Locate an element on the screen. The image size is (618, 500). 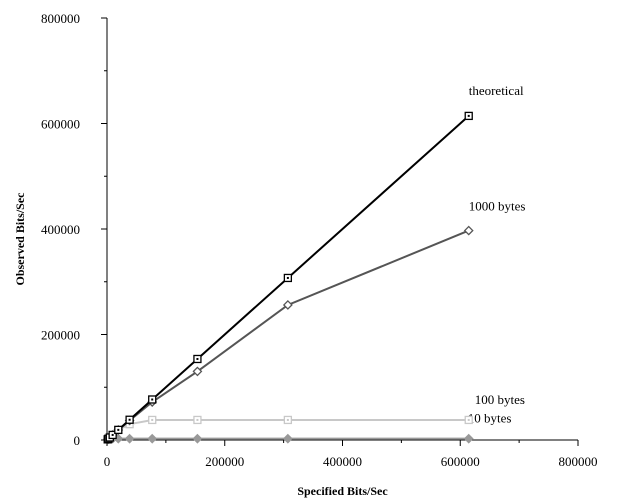
x-tick-label: 600000 is located at coordinates (460, 461).